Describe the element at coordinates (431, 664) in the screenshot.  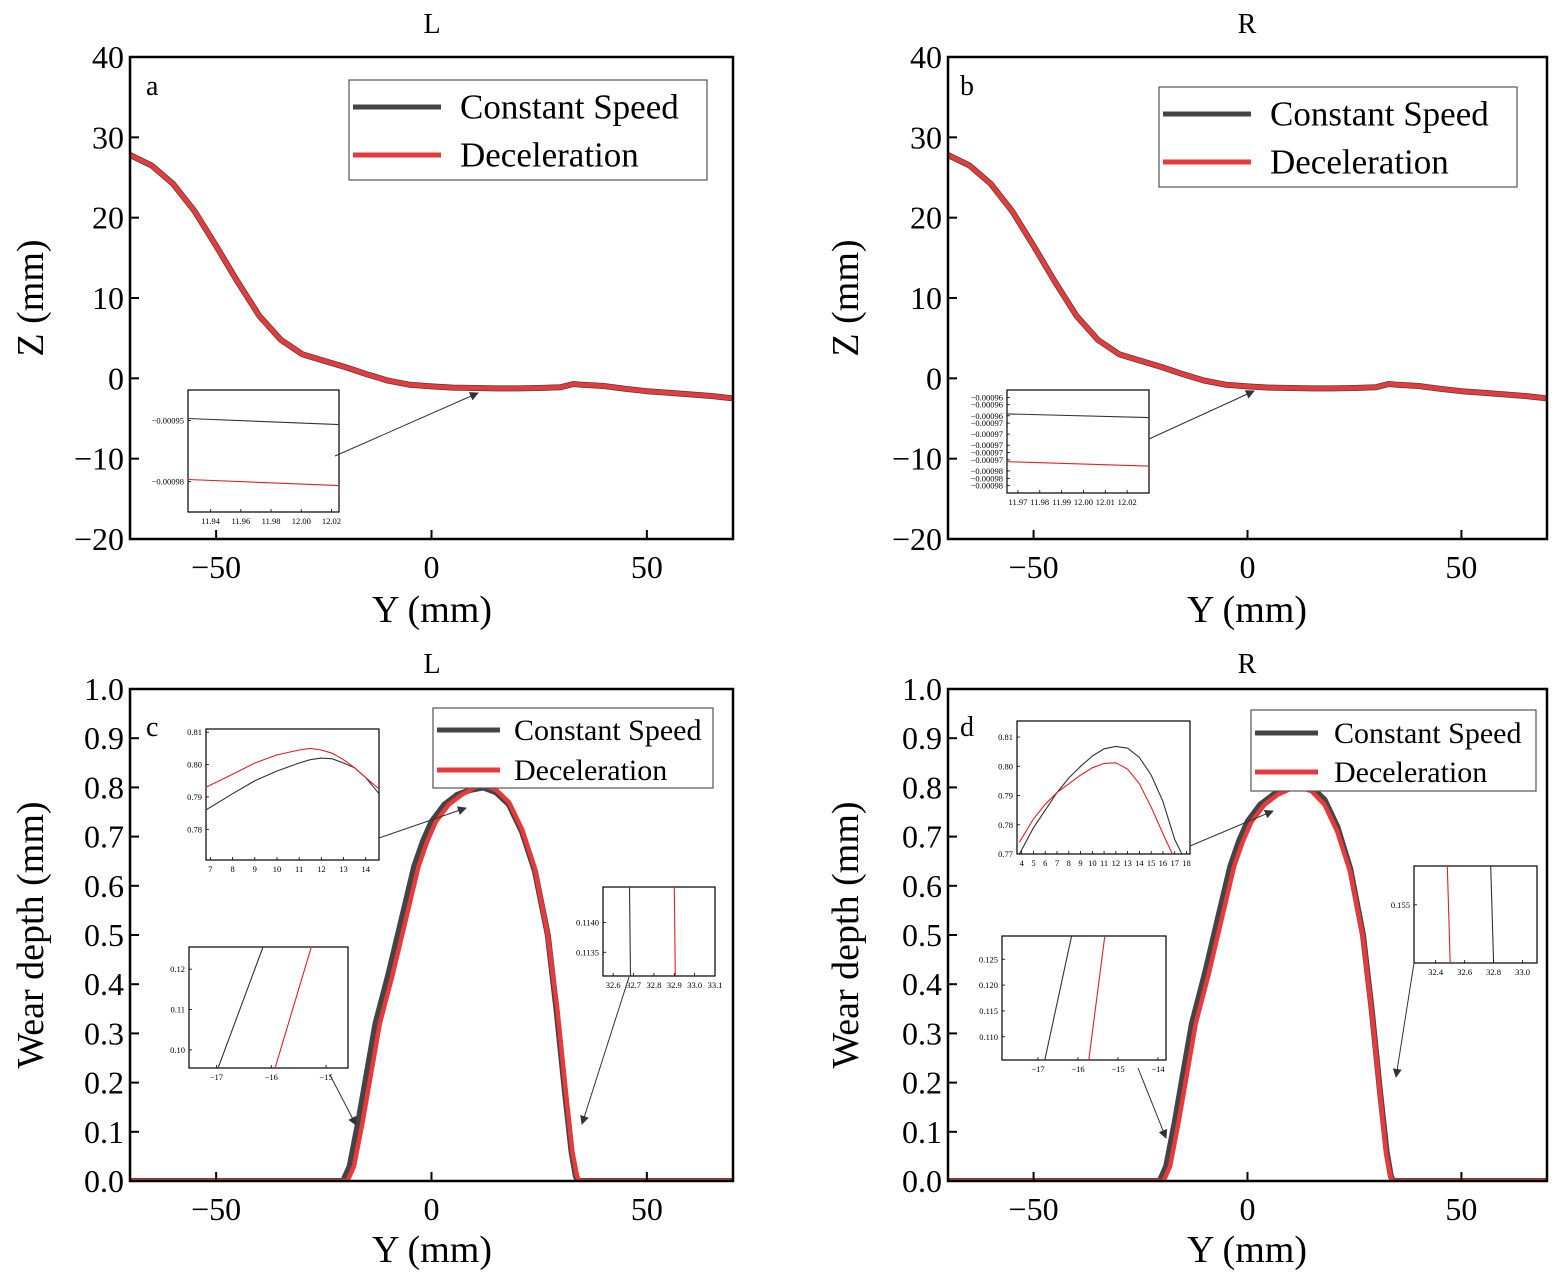
I see `panel-title: L` at that location.